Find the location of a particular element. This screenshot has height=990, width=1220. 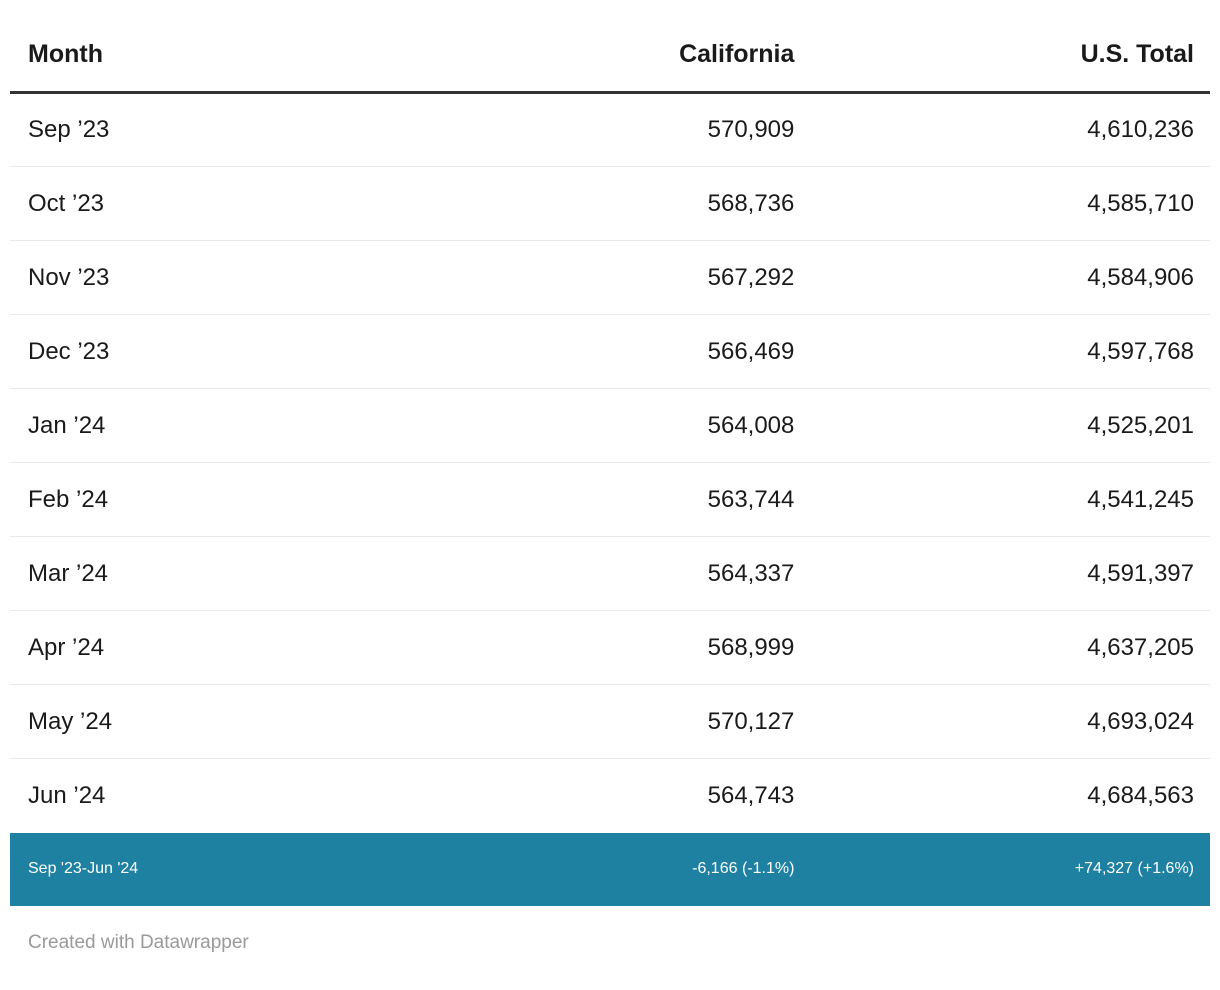

california-cell: 570,127 is located at coordinates (630, 721).